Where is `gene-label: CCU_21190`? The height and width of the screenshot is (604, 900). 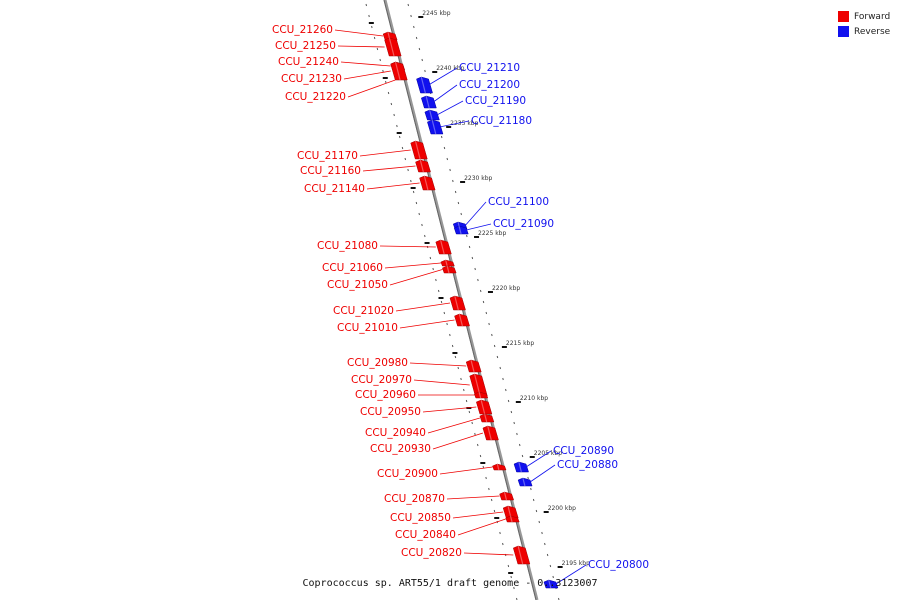 gene-label: CCU_21190 is located at coordinates (495, 101).